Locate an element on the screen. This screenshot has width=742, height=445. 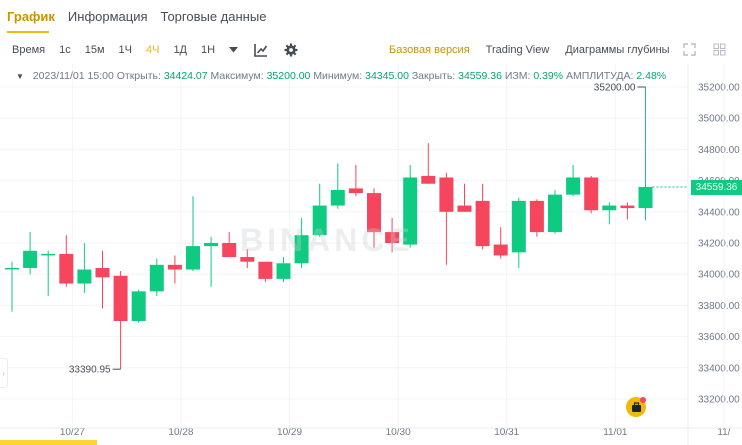
y-tick-label: 33200.00 is located at coordinates (719, 400).